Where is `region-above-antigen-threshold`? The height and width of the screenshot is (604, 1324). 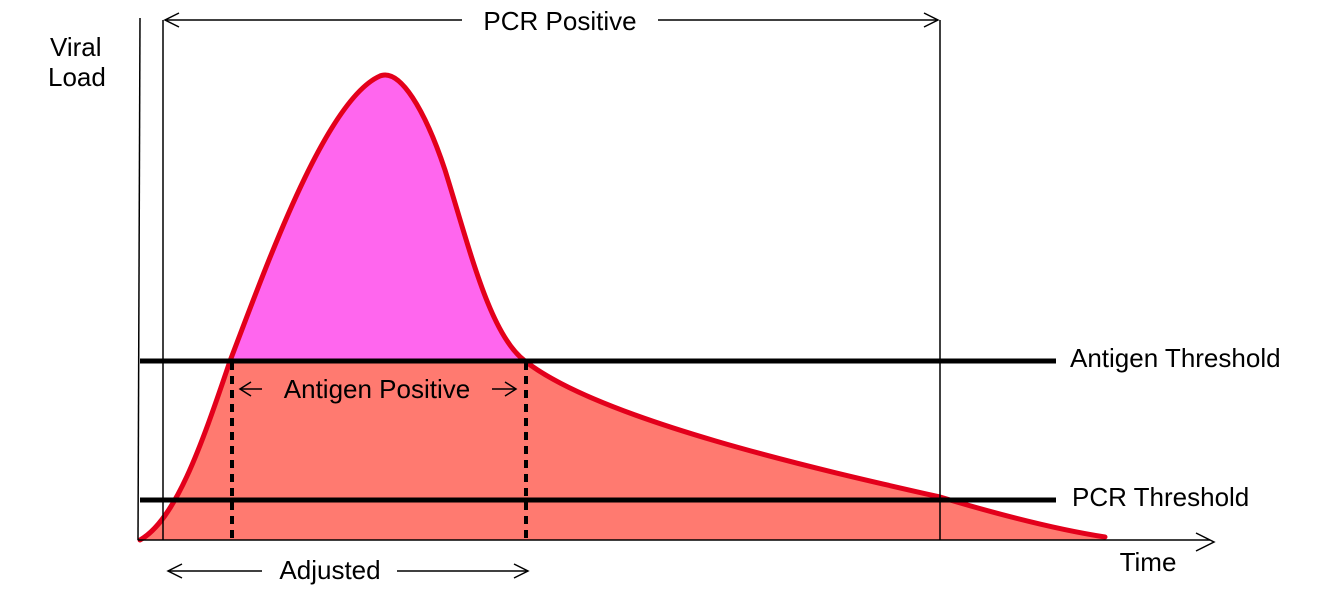 region-above-antigen-threshold is located at coordinates (377, 218).